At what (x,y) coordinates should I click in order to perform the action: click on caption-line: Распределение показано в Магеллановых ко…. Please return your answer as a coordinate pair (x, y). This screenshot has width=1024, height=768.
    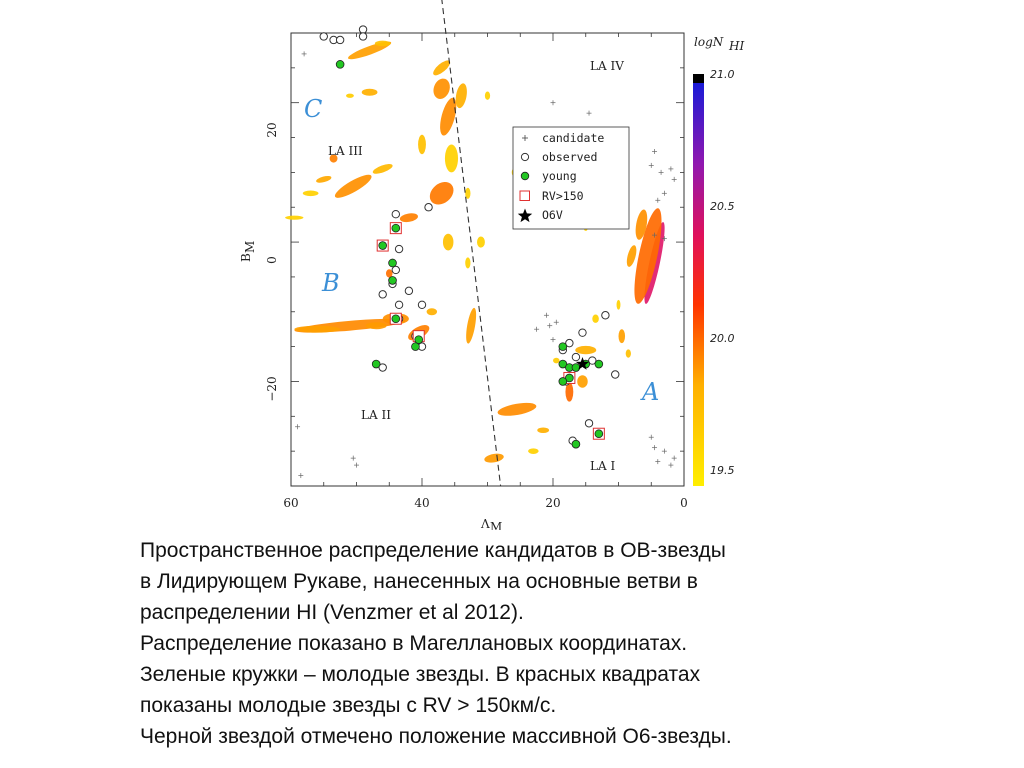
    Looking at the image, I should click on (414, 643).